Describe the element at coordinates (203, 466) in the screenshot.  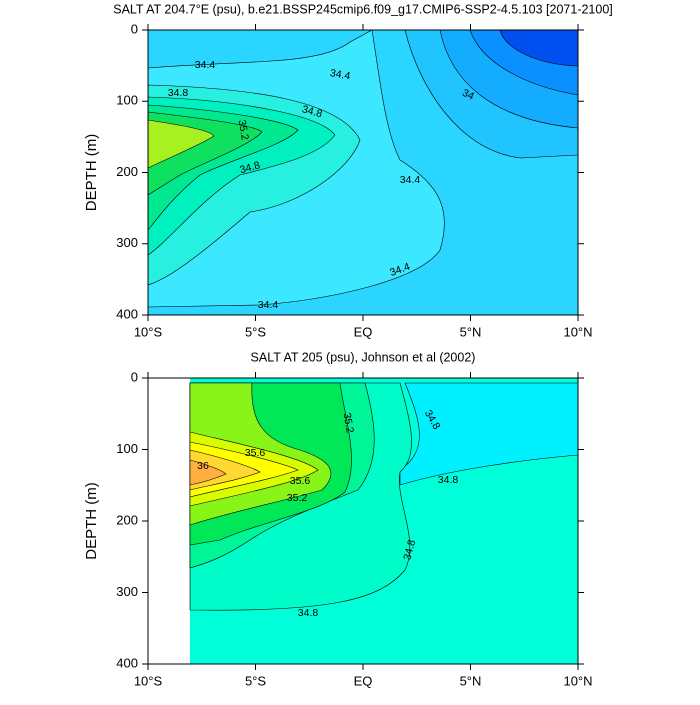
I see `contour-label: 36` at that location.